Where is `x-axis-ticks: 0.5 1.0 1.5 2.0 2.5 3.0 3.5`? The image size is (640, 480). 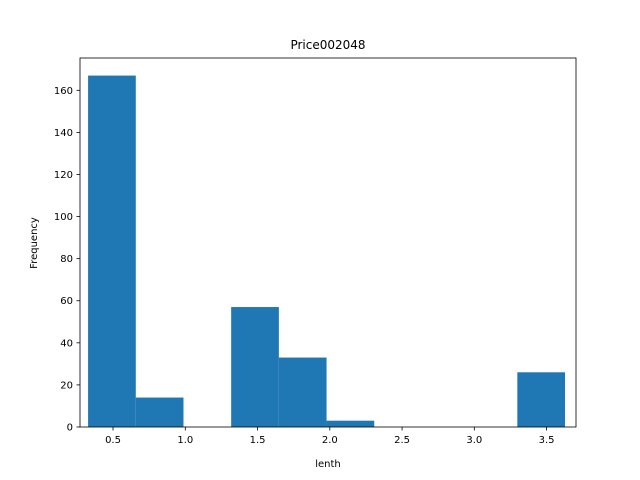
x-axis-ticks: 0.5 1.0 1.5 2.0 2.5 3.0 3.5 is located at coordinates (330, 436).